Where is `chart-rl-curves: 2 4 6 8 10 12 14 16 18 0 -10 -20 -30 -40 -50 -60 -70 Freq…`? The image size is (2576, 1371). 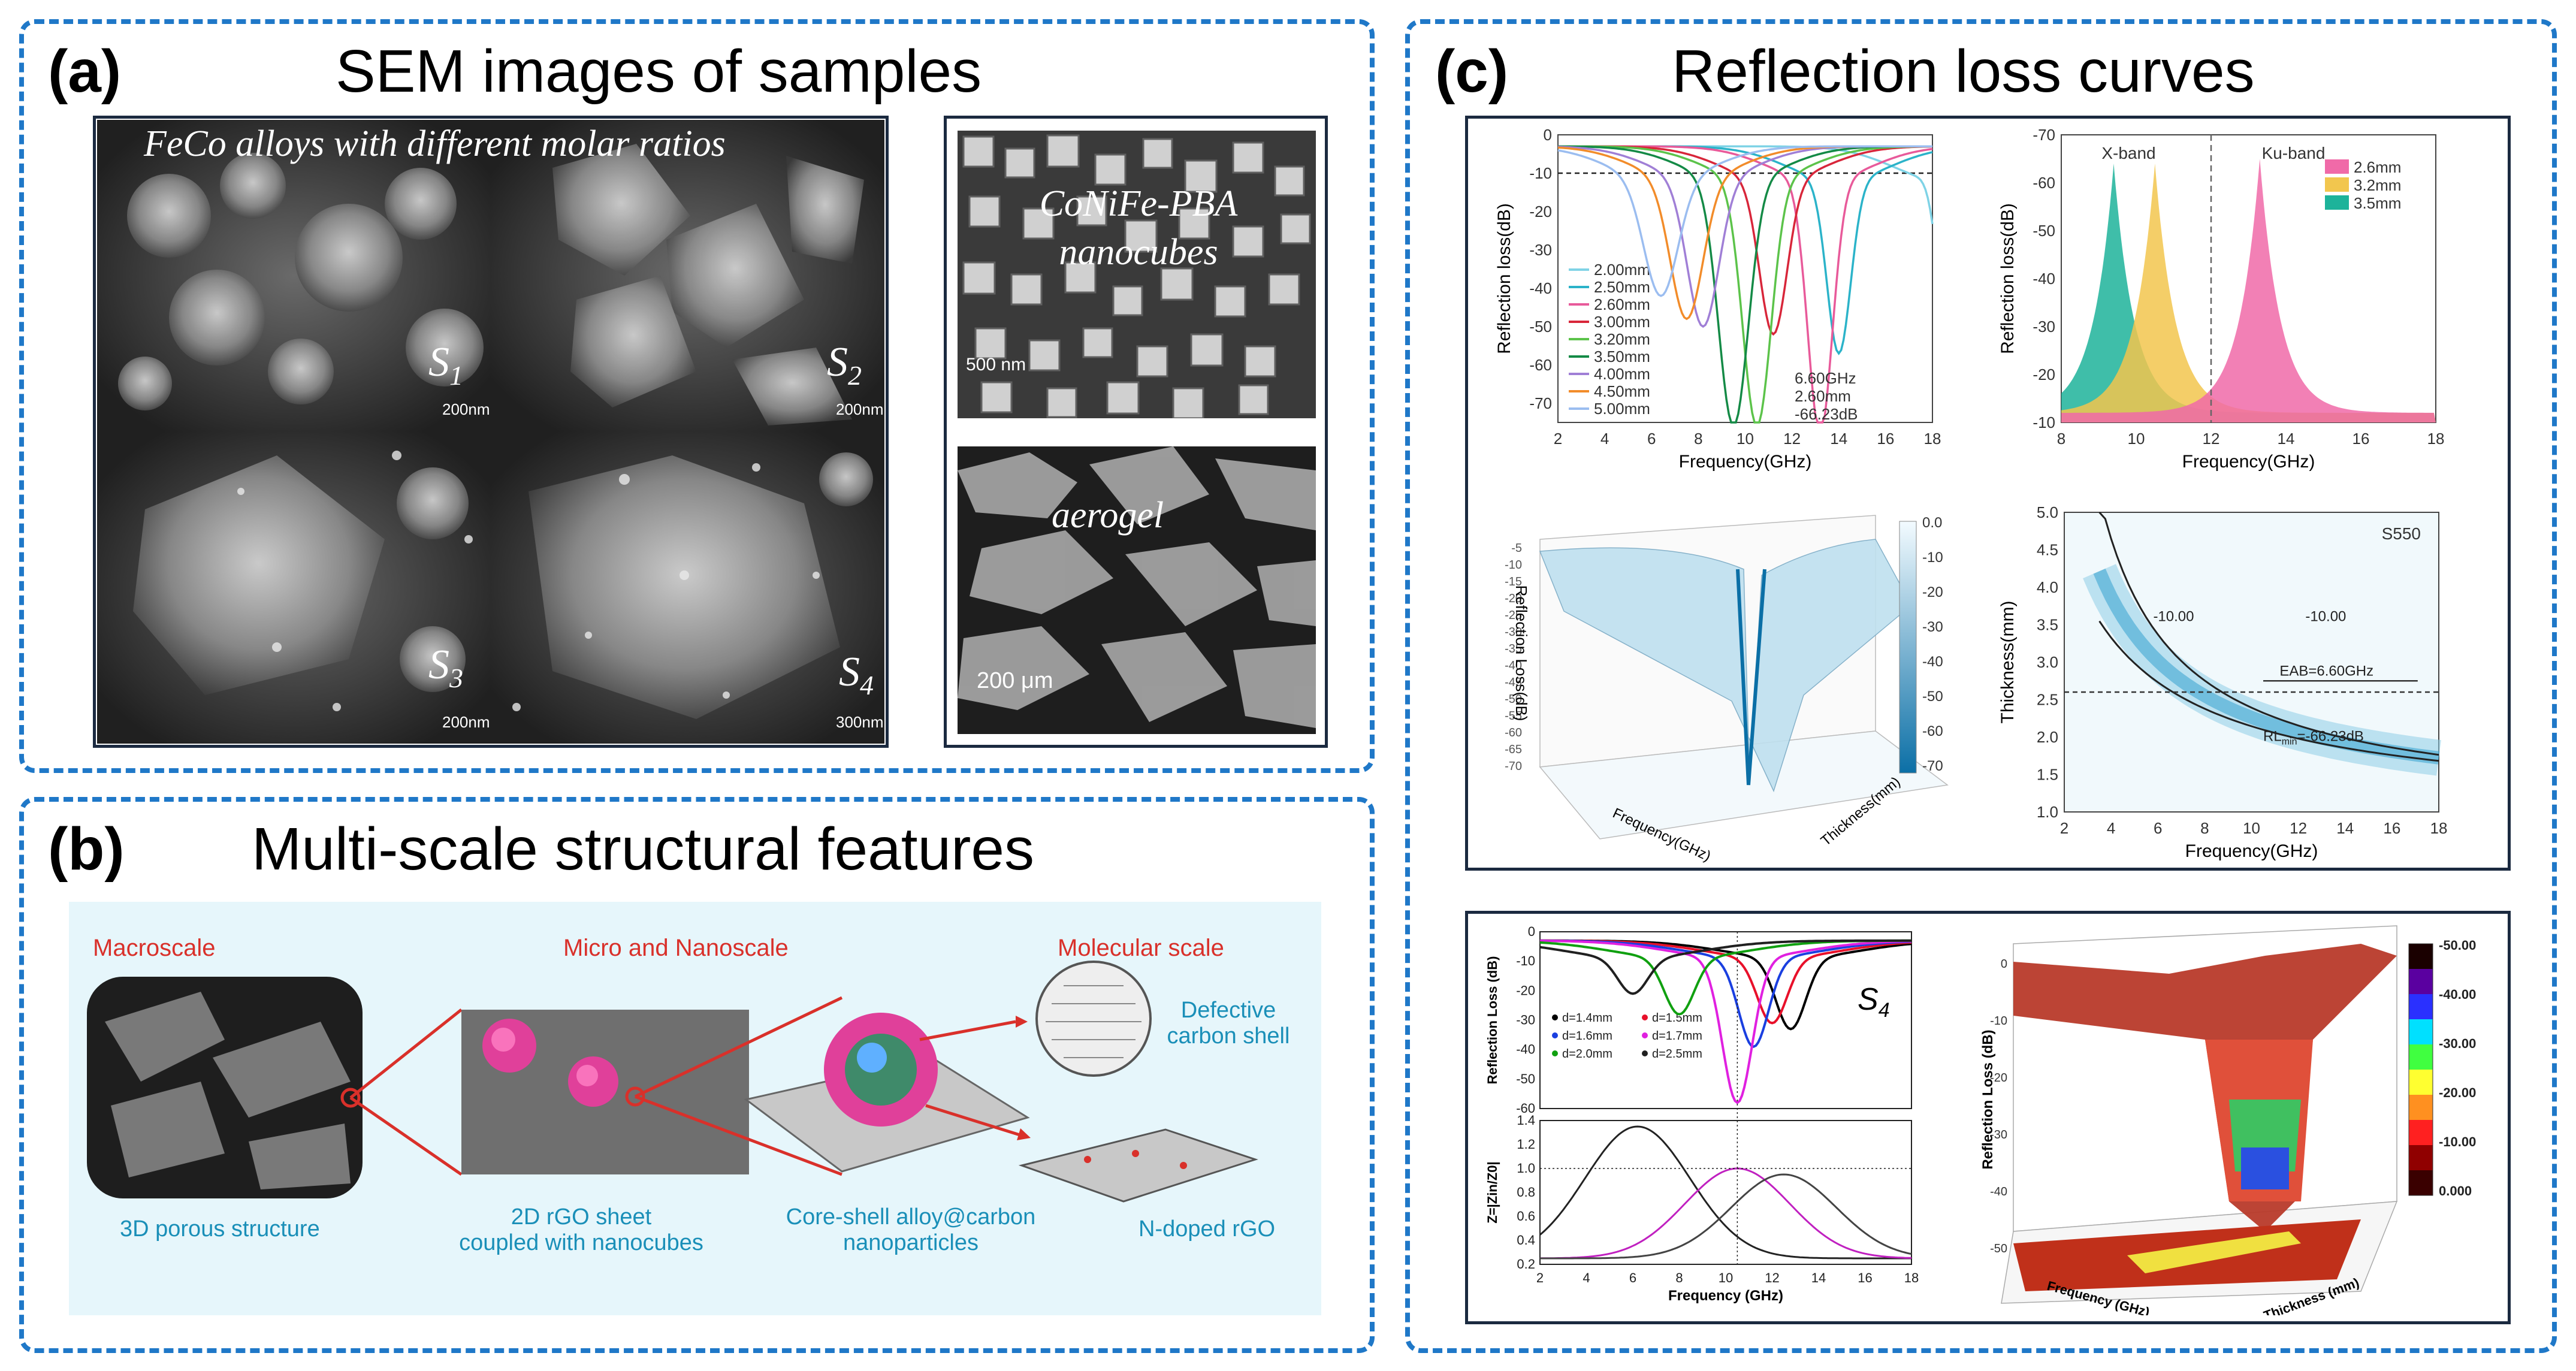
chart-rl-curves: 2 4 6 8 10 12 14 16 18 0 -10 -20 -30 -40 -50 -60 -70 Freq… is located at coordinates (1717, 299).